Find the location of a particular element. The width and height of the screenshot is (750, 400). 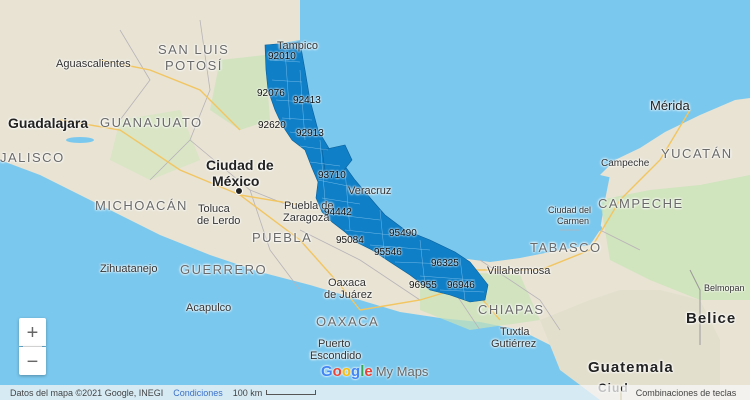

city-label-de-juarez: de Juárez is located at coordinates (348, 295).